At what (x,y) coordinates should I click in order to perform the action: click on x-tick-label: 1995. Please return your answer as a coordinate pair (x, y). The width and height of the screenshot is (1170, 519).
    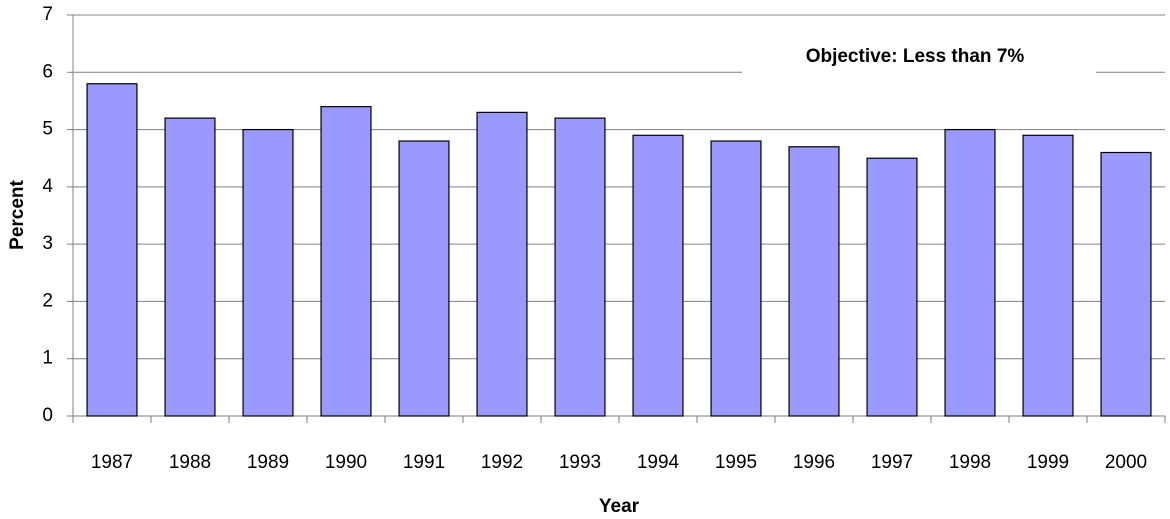
    Looking at the image, I should click on (736, 462).